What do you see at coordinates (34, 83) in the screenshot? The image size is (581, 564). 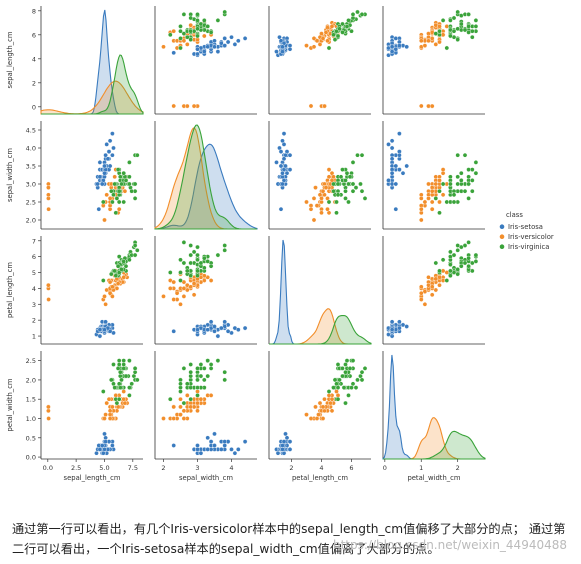 I see `y-tick-label: 2` at bounding box center [34, 83].